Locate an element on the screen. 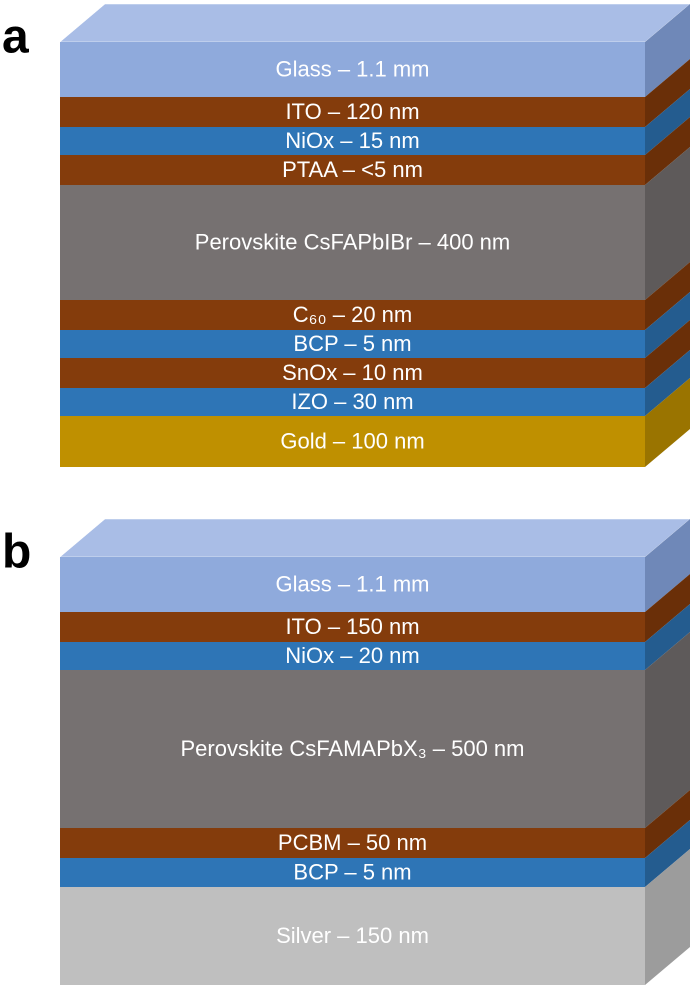  layer-label: SnOx – 10 nm is located at coordinates (352, 372).